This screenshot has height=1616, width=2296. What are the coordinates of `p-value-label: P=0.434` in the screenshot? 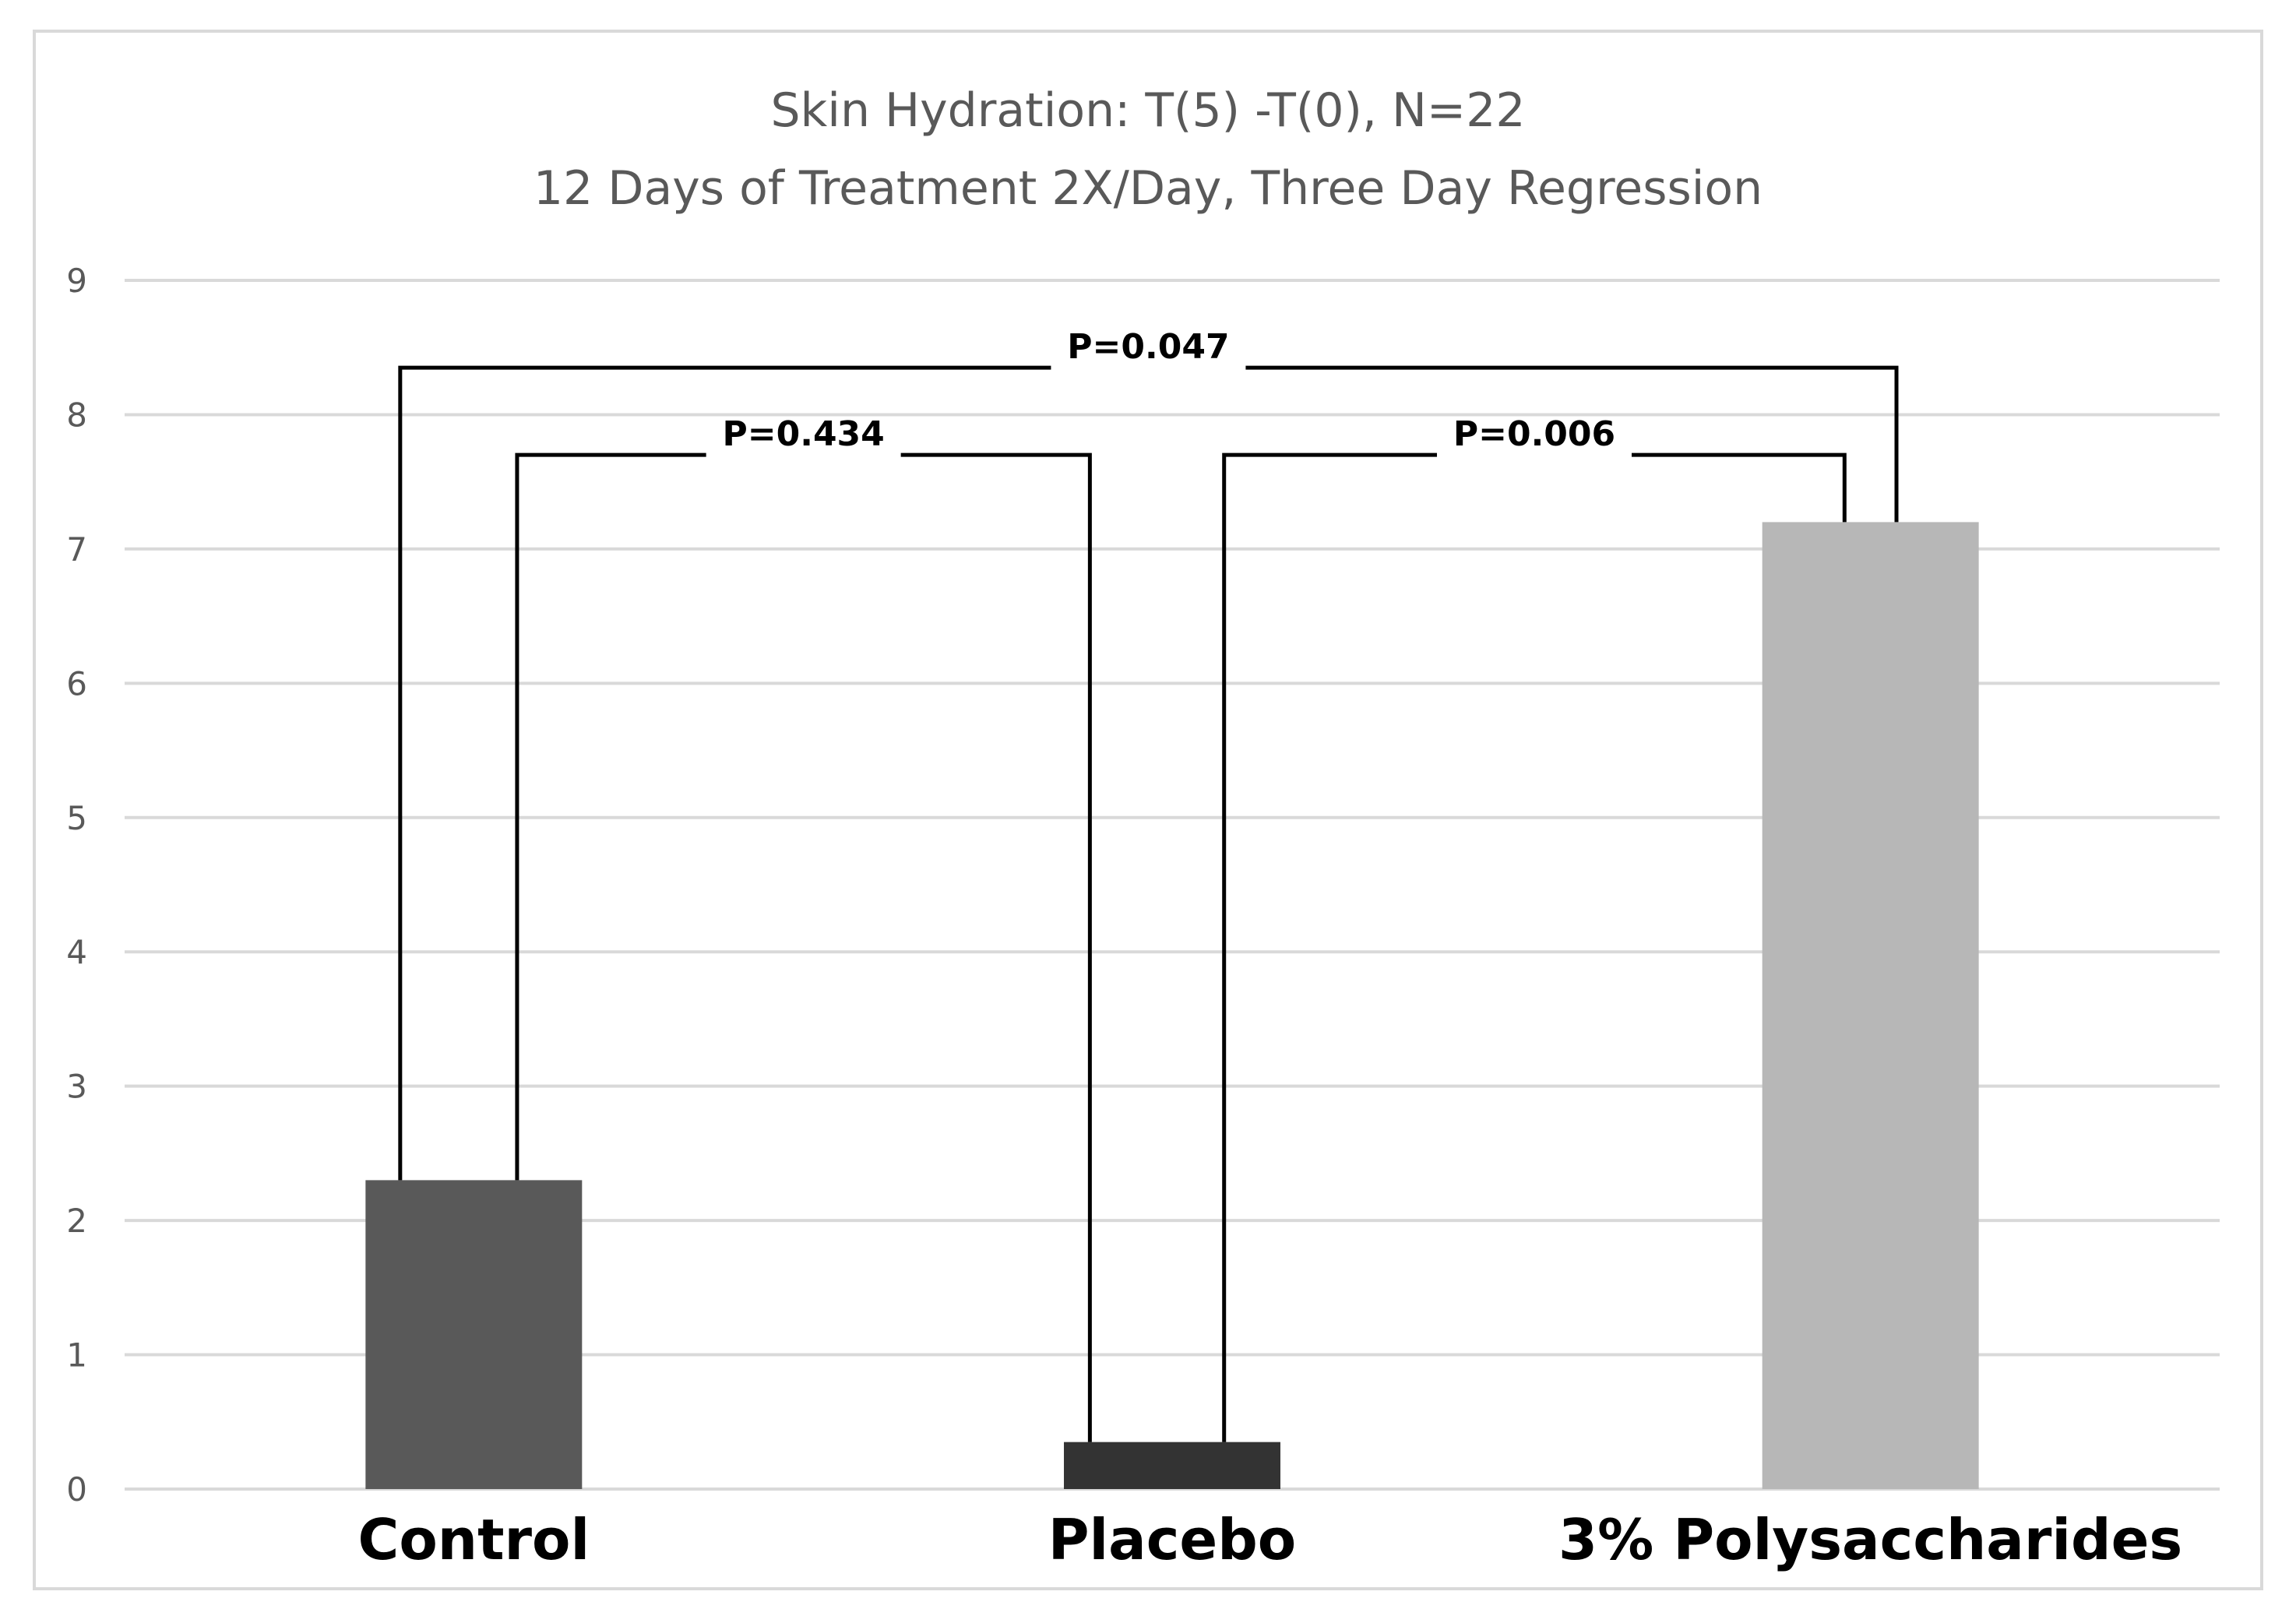 It's located at (804, 434).